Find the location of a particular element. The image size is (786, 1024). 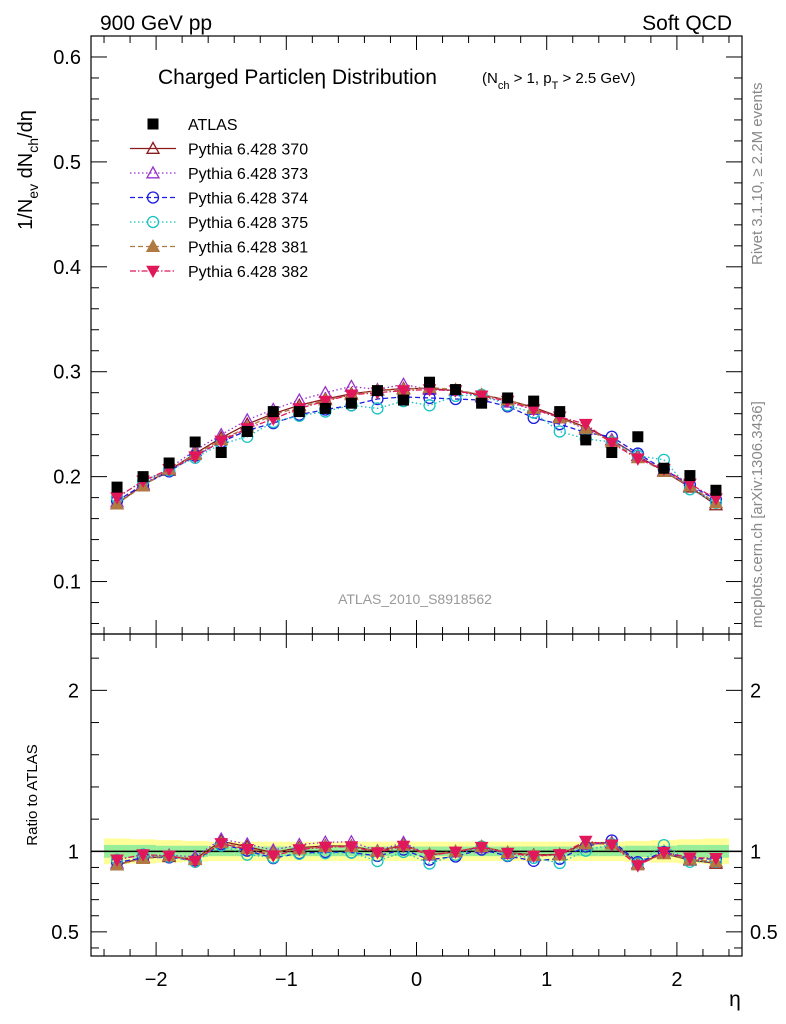

legend-entry: Pythia 6.428 374 is located at coordinates (219, 199).